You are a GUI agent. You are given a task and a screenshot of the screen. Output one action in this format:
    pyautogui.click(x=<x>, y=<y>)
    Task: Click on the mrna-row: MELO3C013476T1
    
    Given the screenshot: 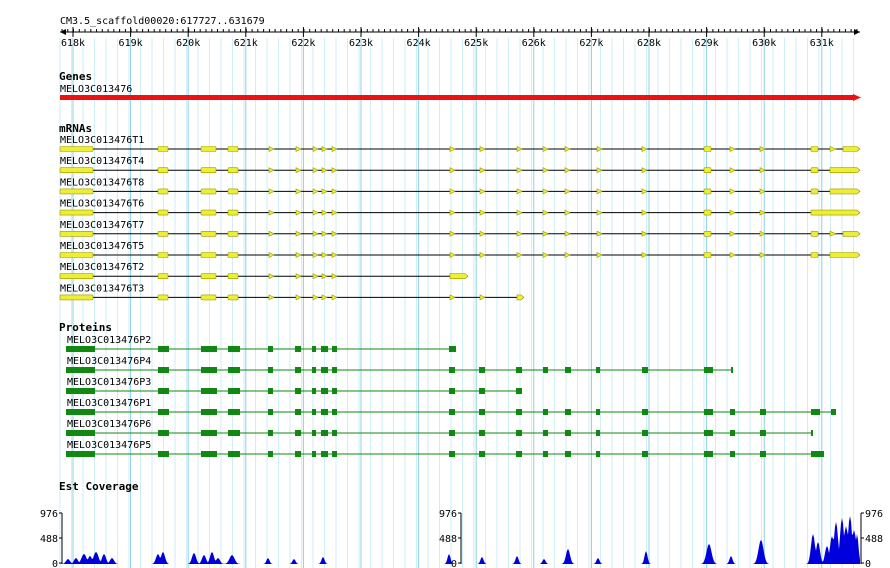 What is the action you would take?
    pyautogui.click(x=460, y=143)
    